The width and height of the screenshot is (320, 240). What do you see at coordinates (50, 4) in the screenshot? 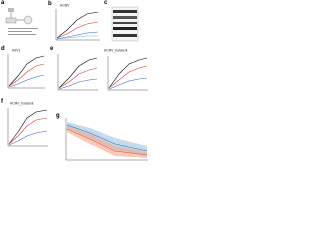
I see `panel-letter: b` at bounding box center [50, 4].